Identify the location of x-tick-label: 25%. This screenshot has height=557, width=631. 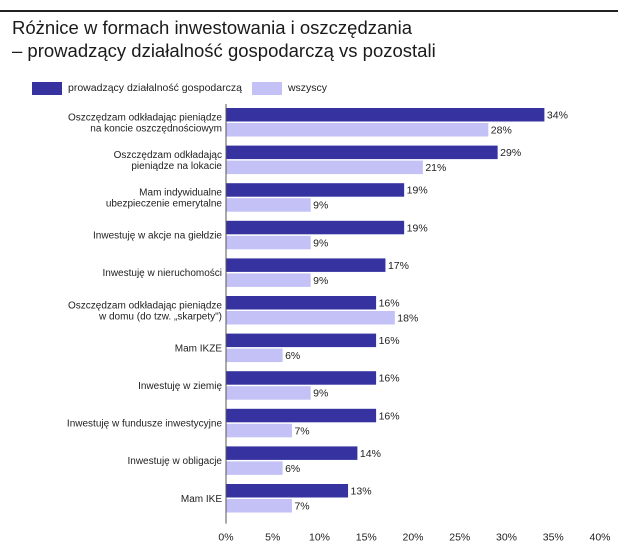
(459, 538).